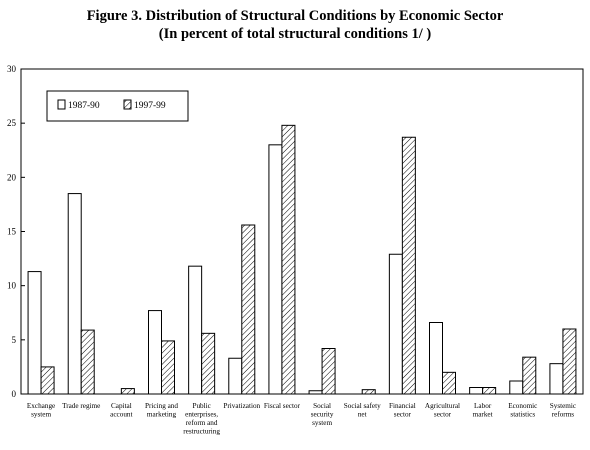  I want to click on x-category-label-line: Economic, so click(522, 406).